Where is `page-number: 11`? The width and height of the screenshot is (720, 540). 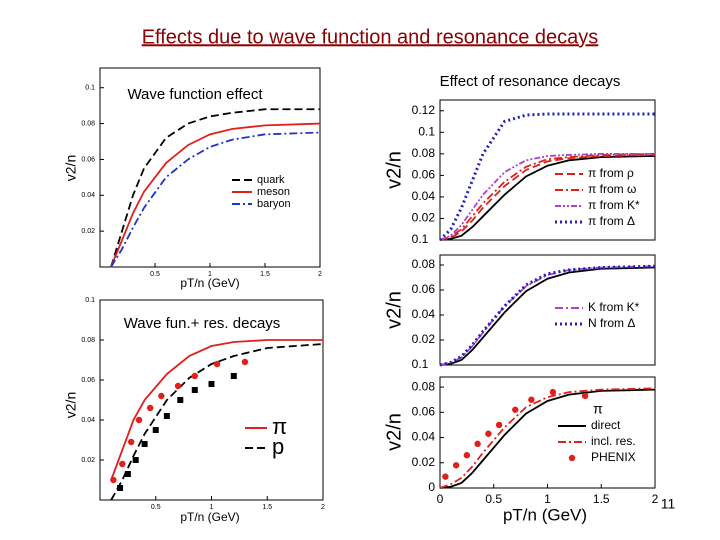 page-number: 11 is located at coordinates (668, 504).